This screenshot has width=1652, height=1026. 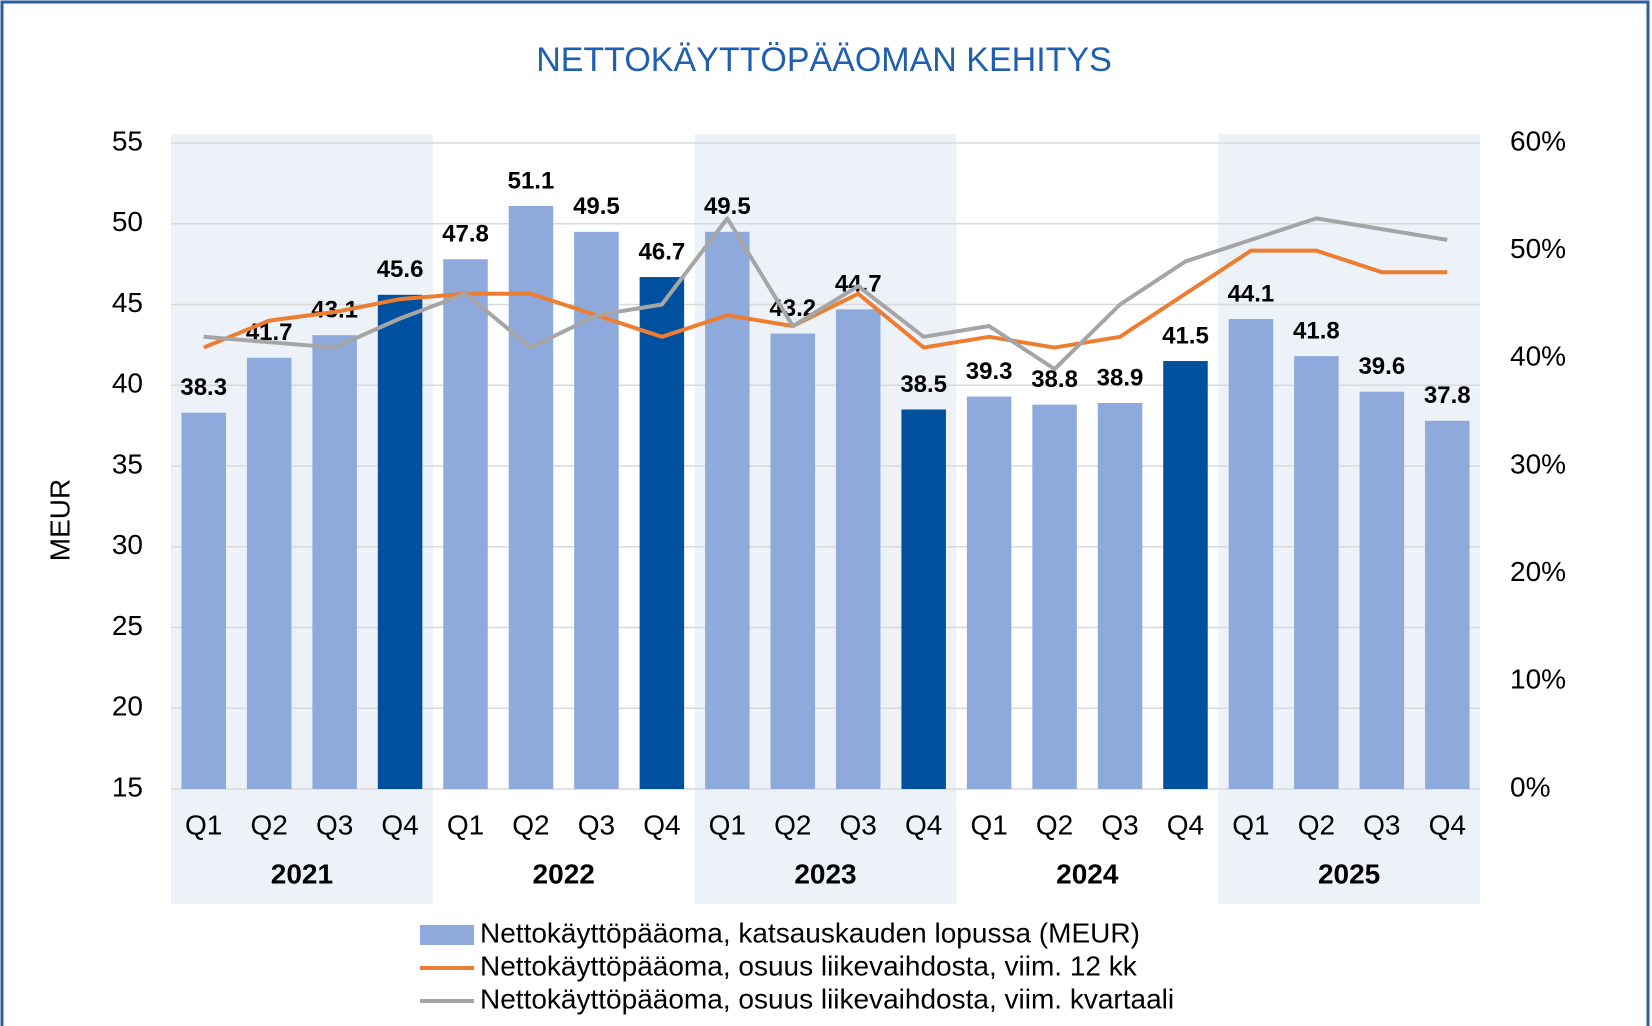 What do you see at coordinates (447, 935) in the screenshot?
I see `legend-swatch` at bounding box center [447, 935].